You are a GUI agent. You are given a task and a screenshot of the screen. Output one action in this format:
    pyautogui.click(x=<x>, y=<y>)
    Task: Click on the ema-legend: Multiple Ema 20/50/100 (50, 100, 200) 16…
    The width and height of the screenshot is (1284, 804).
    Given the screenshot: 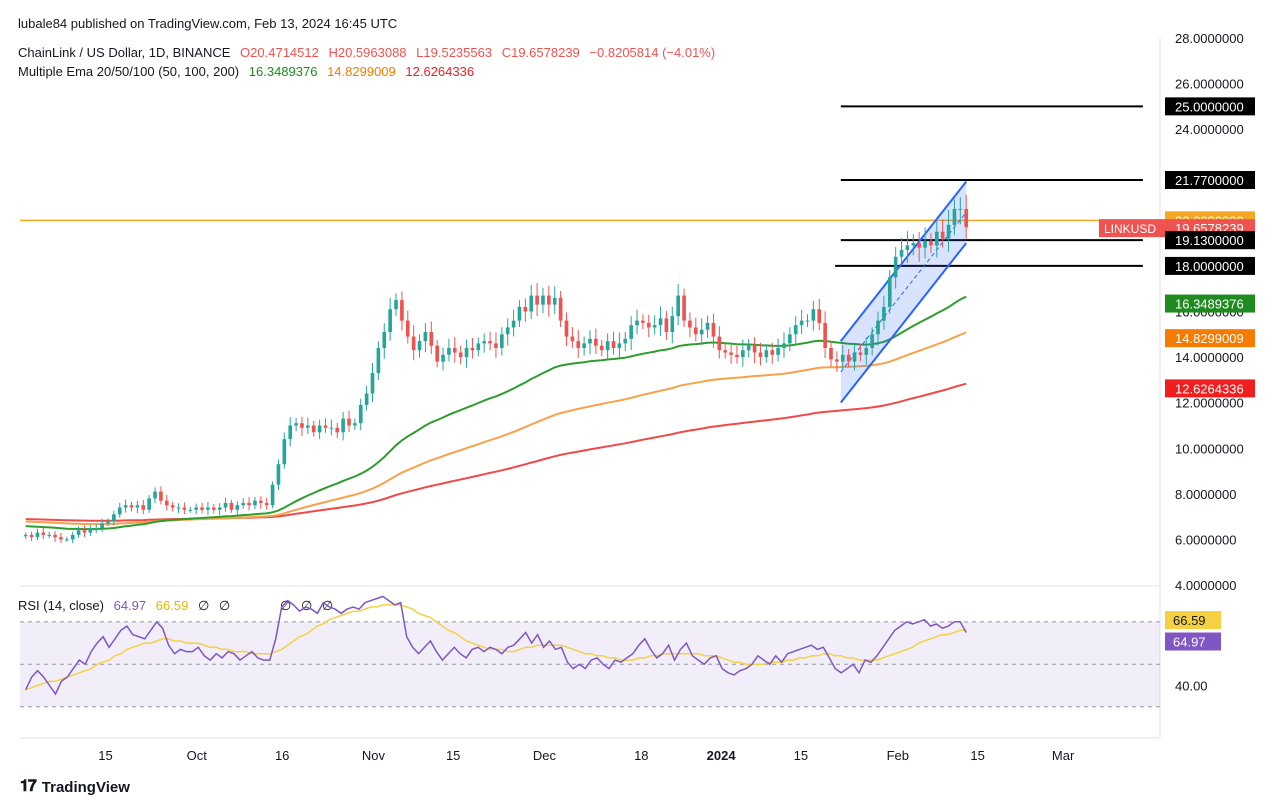 What is the action you would take?
    pyautogui.click(x=249, y=71)
    